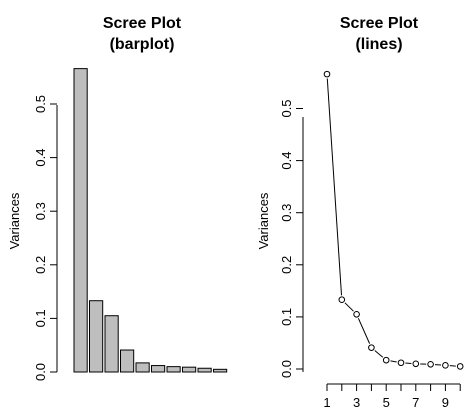 This screenshot has width=474, height=412. I want to click on barplot-y-tick-label: 0.5, so click(40, 104).